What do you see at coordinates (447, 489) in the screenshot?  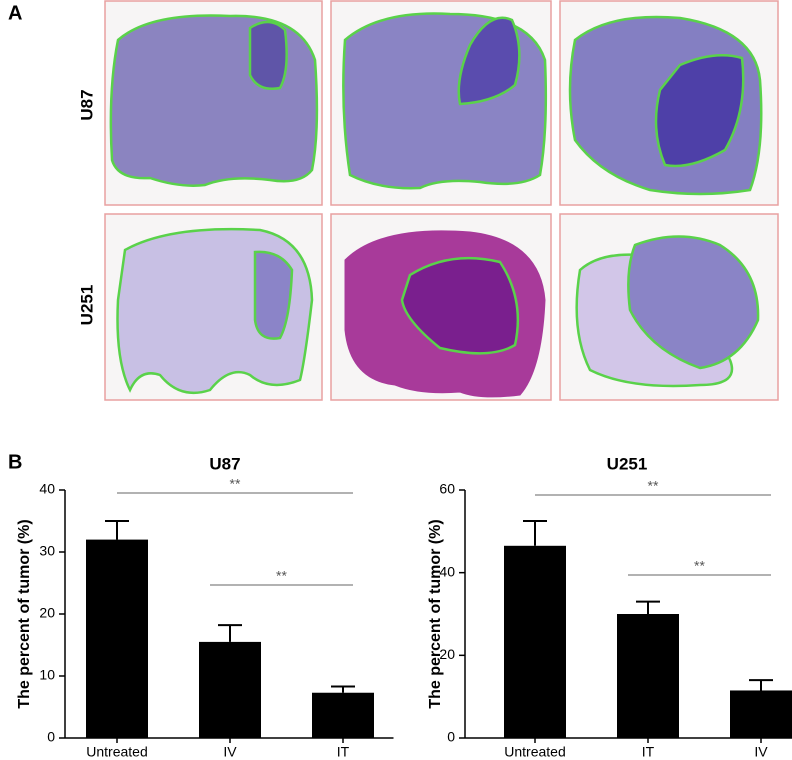 I see `y-tick-label: 60` at bounding box center [447, 489].